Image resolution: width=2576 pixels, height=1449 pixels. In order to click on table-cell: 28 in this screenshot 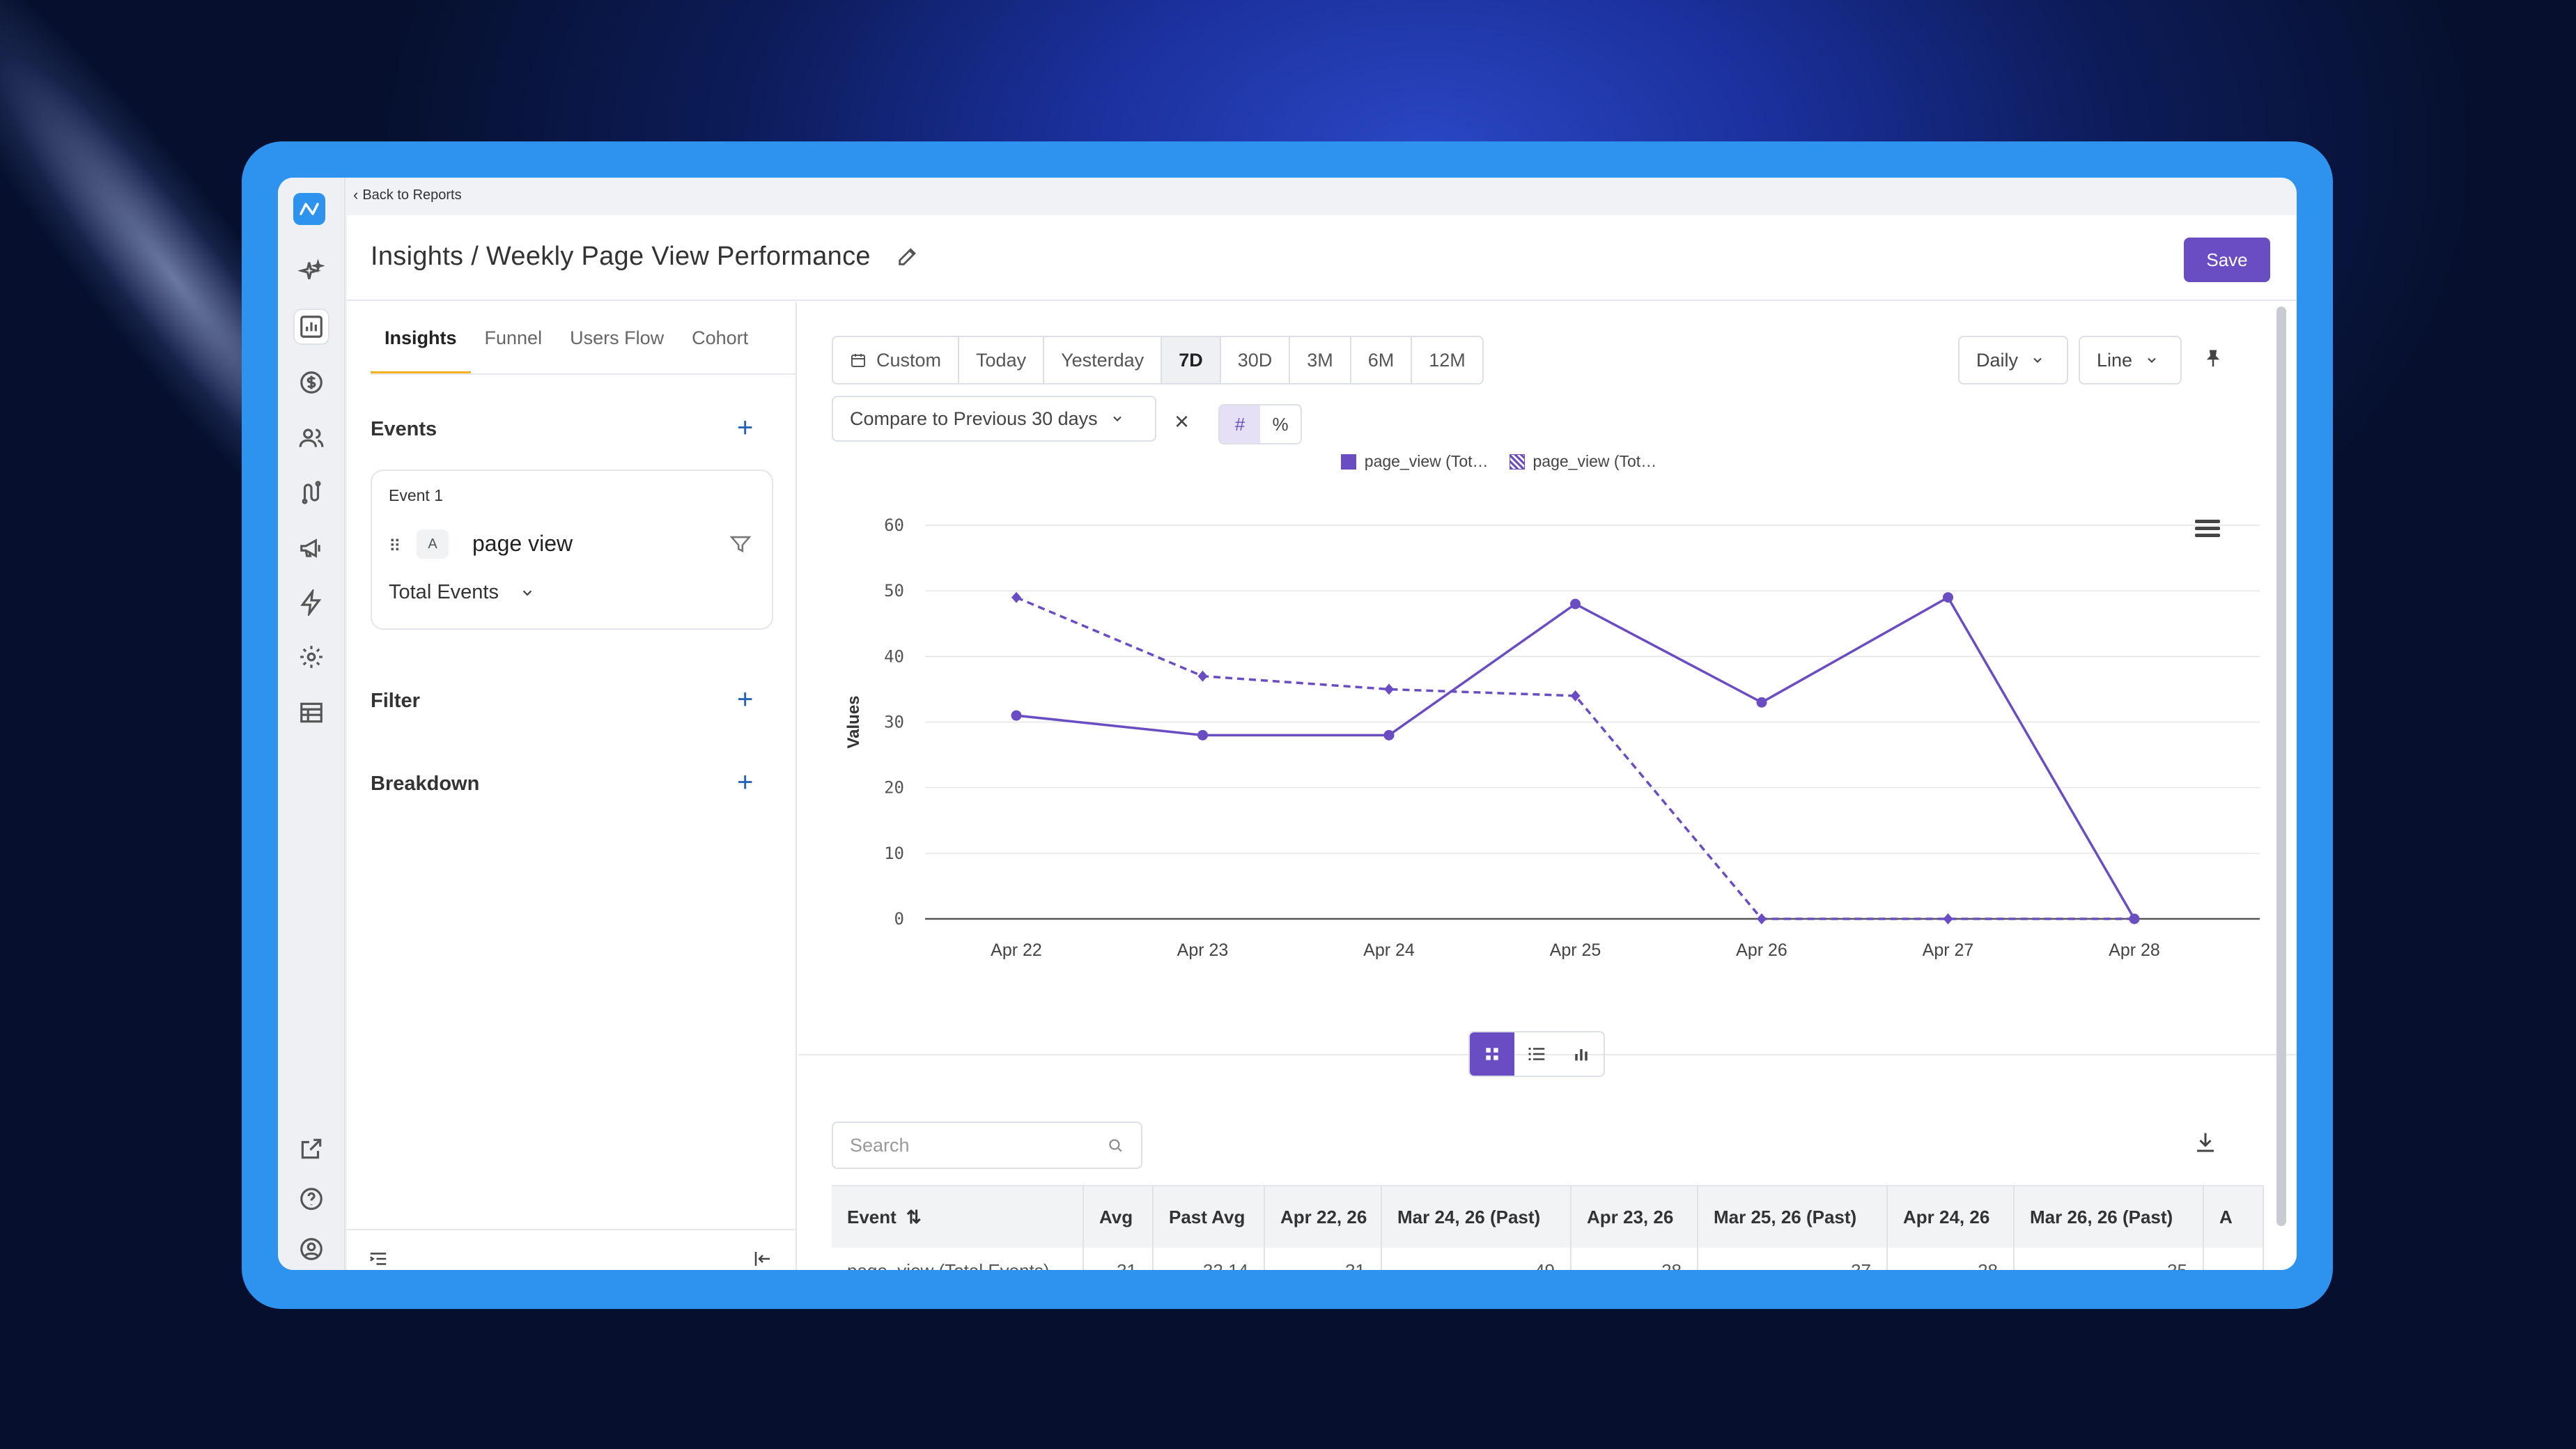, I will do `click(1635, 1259)`.